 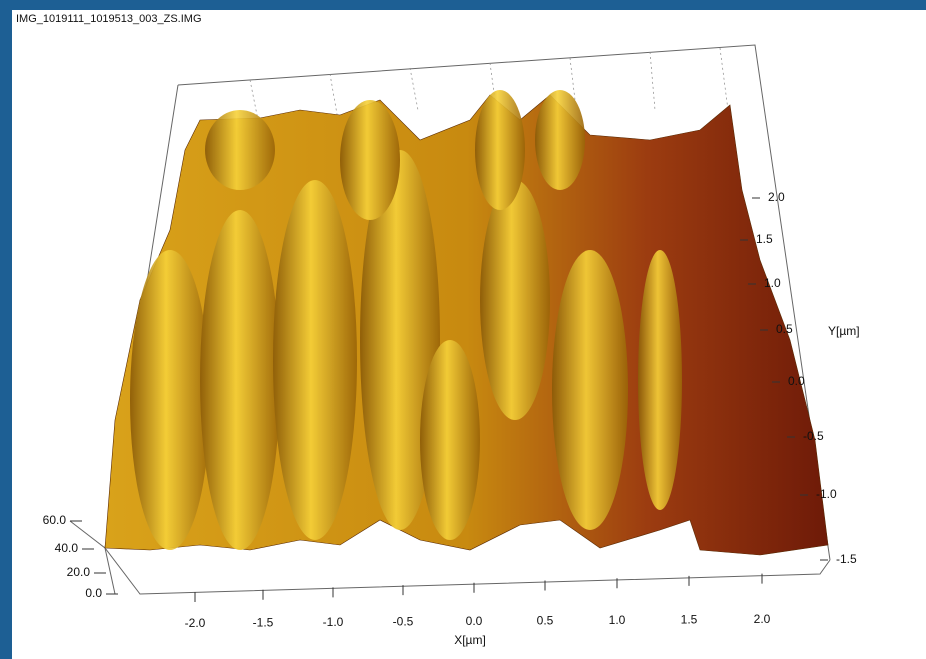 I want to click on y-tick-label: 1.0, so click(x=772, y=283).